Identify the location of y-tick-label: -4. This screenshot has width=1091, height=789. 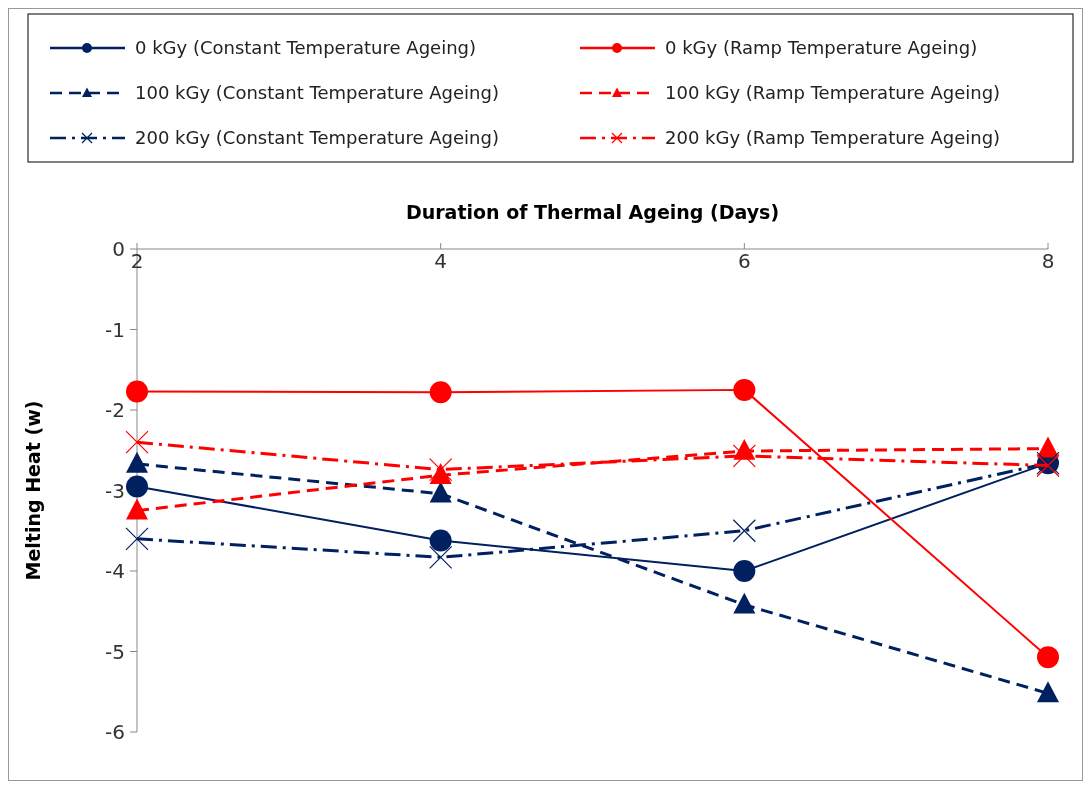
(115, 571).